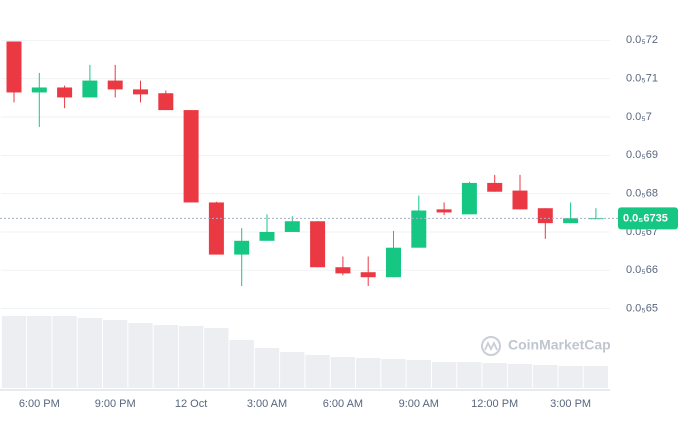 Image resolution: width=693 pixels, height=421 pixels. What do you see at coordinates (494, 404) in the screenshot?
I see `x-tick-label: 12:00 PM` at bounding box center [494, 404].